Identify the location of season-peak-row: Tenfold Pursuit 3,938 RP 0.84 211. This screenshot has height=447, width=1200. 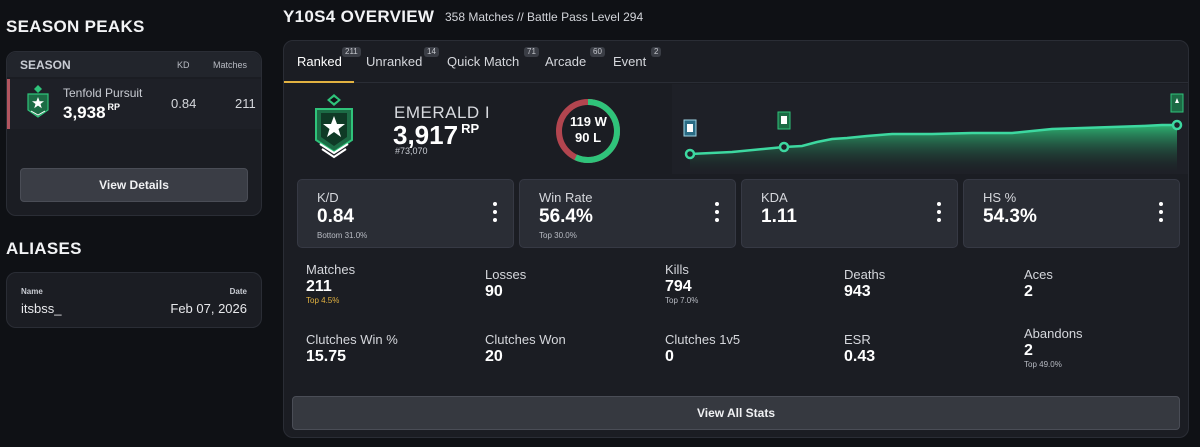
(134, 104).